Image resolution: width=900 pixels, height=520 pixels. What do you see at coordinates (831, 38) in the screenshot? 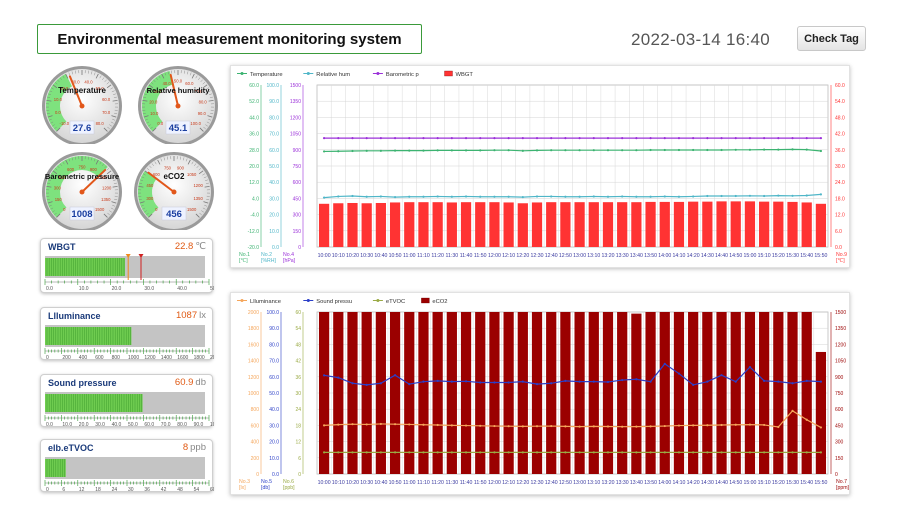
I see `check-tag-button: Check Tag` at bounding box center [831, 38].